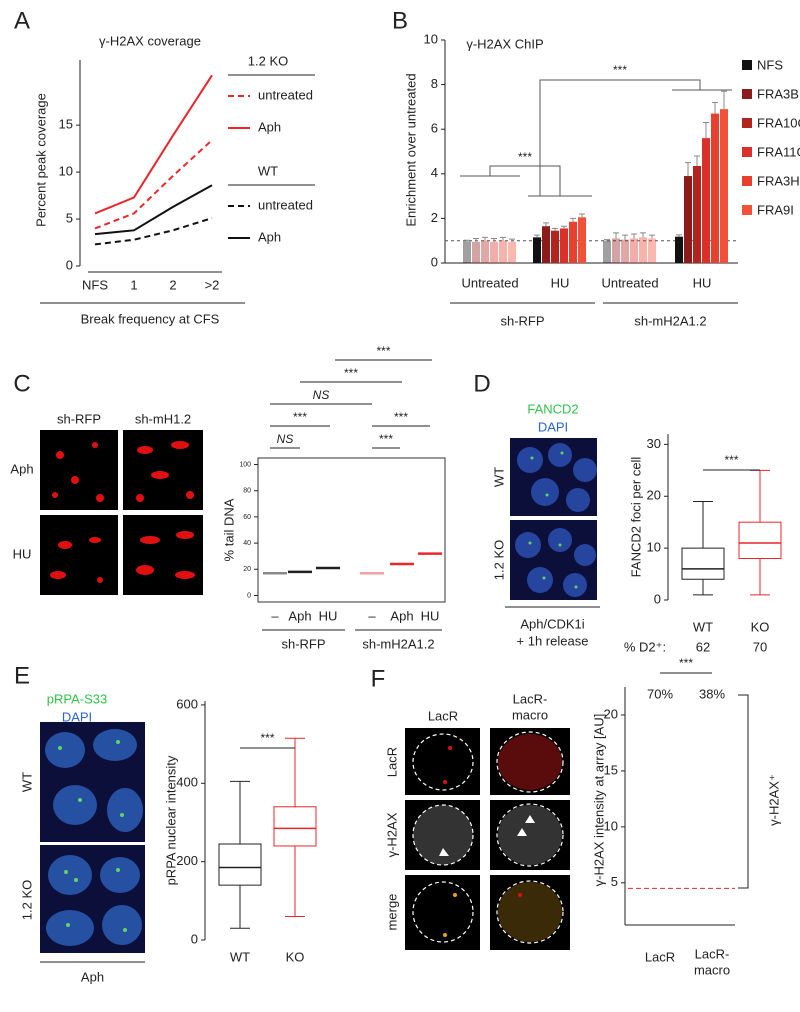  What do you see at coordinates (760, 646) in the screenshot?
I see `footer-value: 70` at bounding box center [760, 646].